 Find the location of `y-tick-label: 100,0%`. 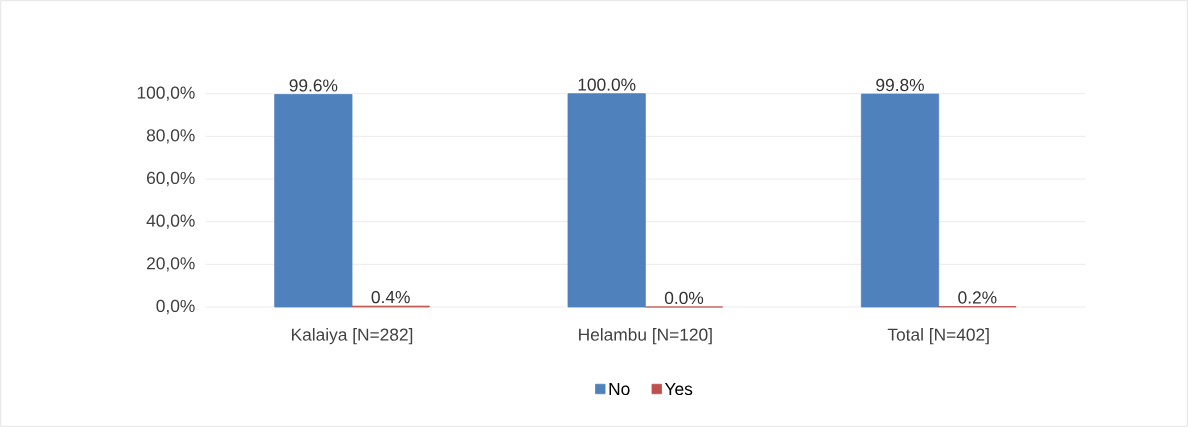

y-tick-label: 100,0% is located at coordinates (166, 93).